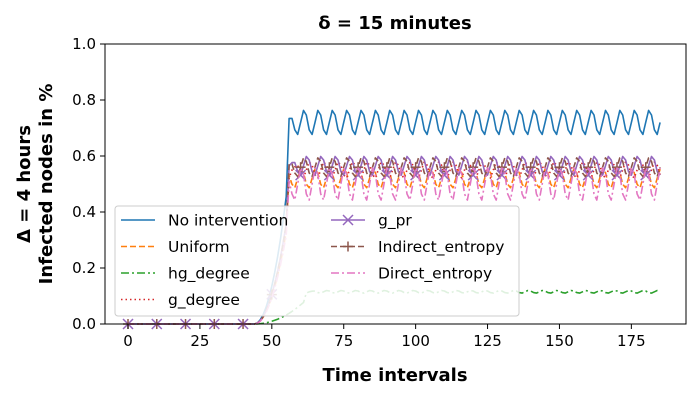 The width and height of the screenshot is (700, 400). What do you see at coordinates (84, 44) in the screenshot?
I see `y-tick-label: 1.0` at bounding box center [84, 44].